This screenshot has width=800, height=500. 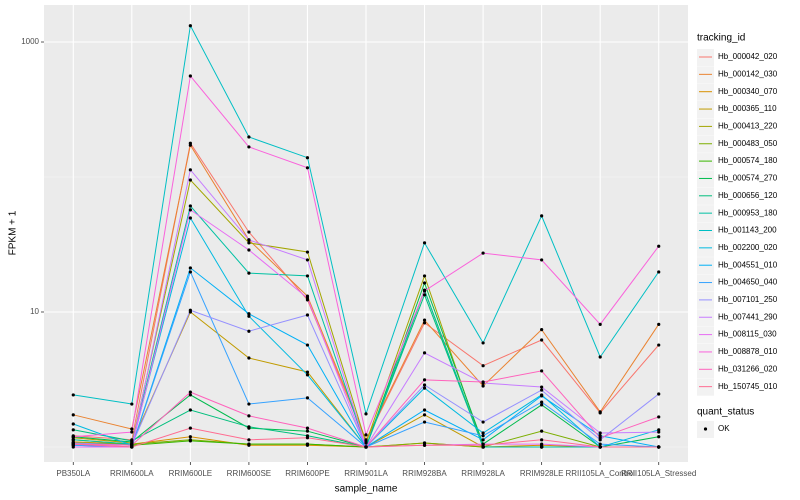 I want to click on x-tick-label: RRIM901LA, so click(x=366, y=473).